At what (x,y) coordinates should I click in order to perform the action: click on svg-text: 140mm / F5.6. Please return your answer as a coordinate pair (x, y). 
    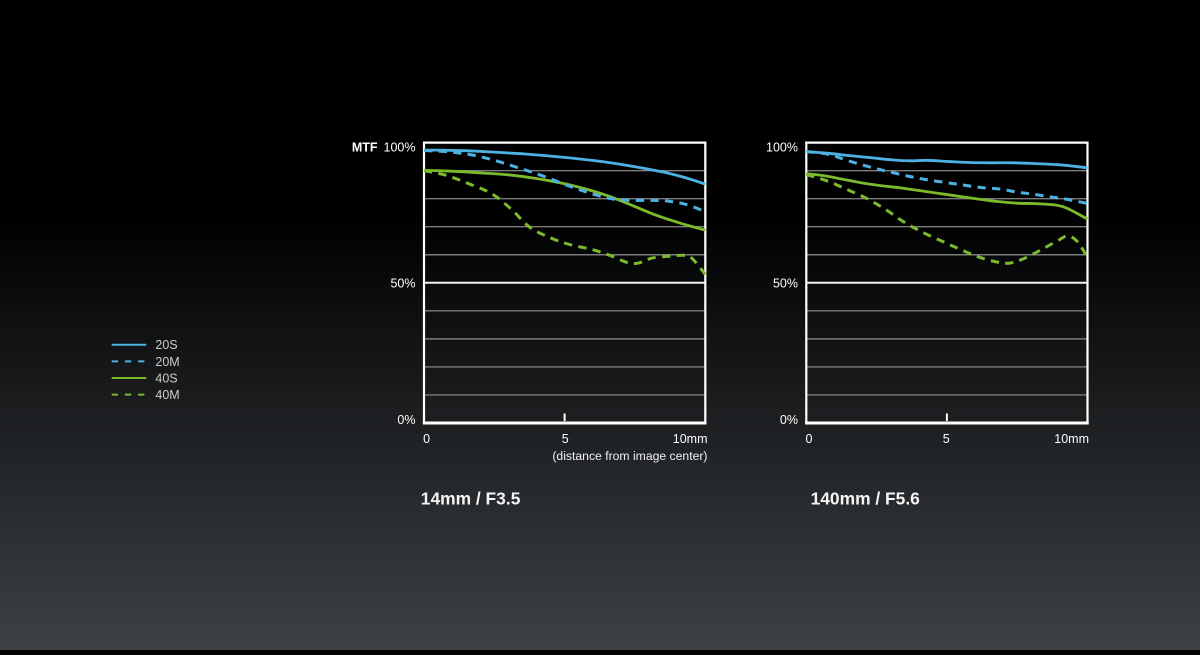
    Looking at the image, I should click on (866, 499).